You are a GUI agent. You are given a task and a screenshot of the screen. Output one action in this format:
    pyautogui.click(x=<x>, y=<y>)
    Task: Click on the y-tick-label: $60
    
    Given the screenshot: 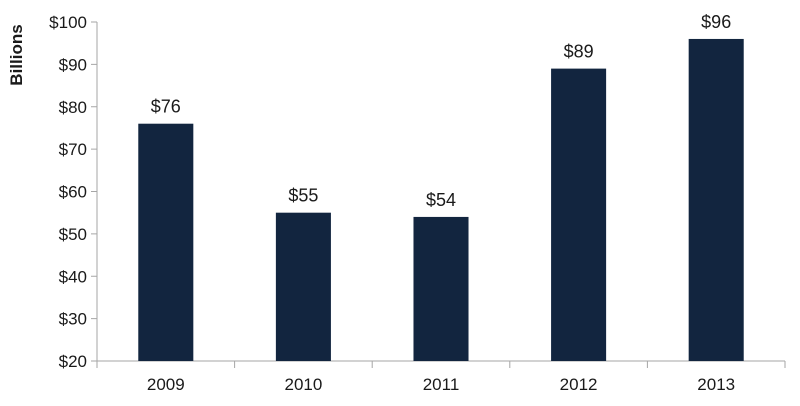 What is the action you would take?
    pyautogui.click(x=73, y=192)
    